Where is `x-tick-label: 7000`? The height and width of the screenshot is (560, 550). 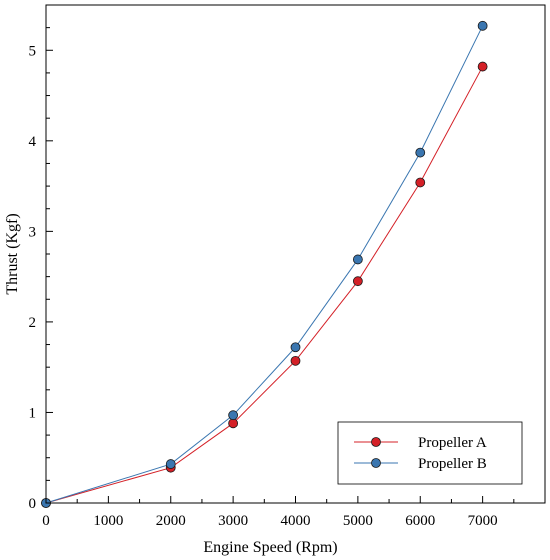
x-tick-label: 7000 is located at coordinates (483, 521).